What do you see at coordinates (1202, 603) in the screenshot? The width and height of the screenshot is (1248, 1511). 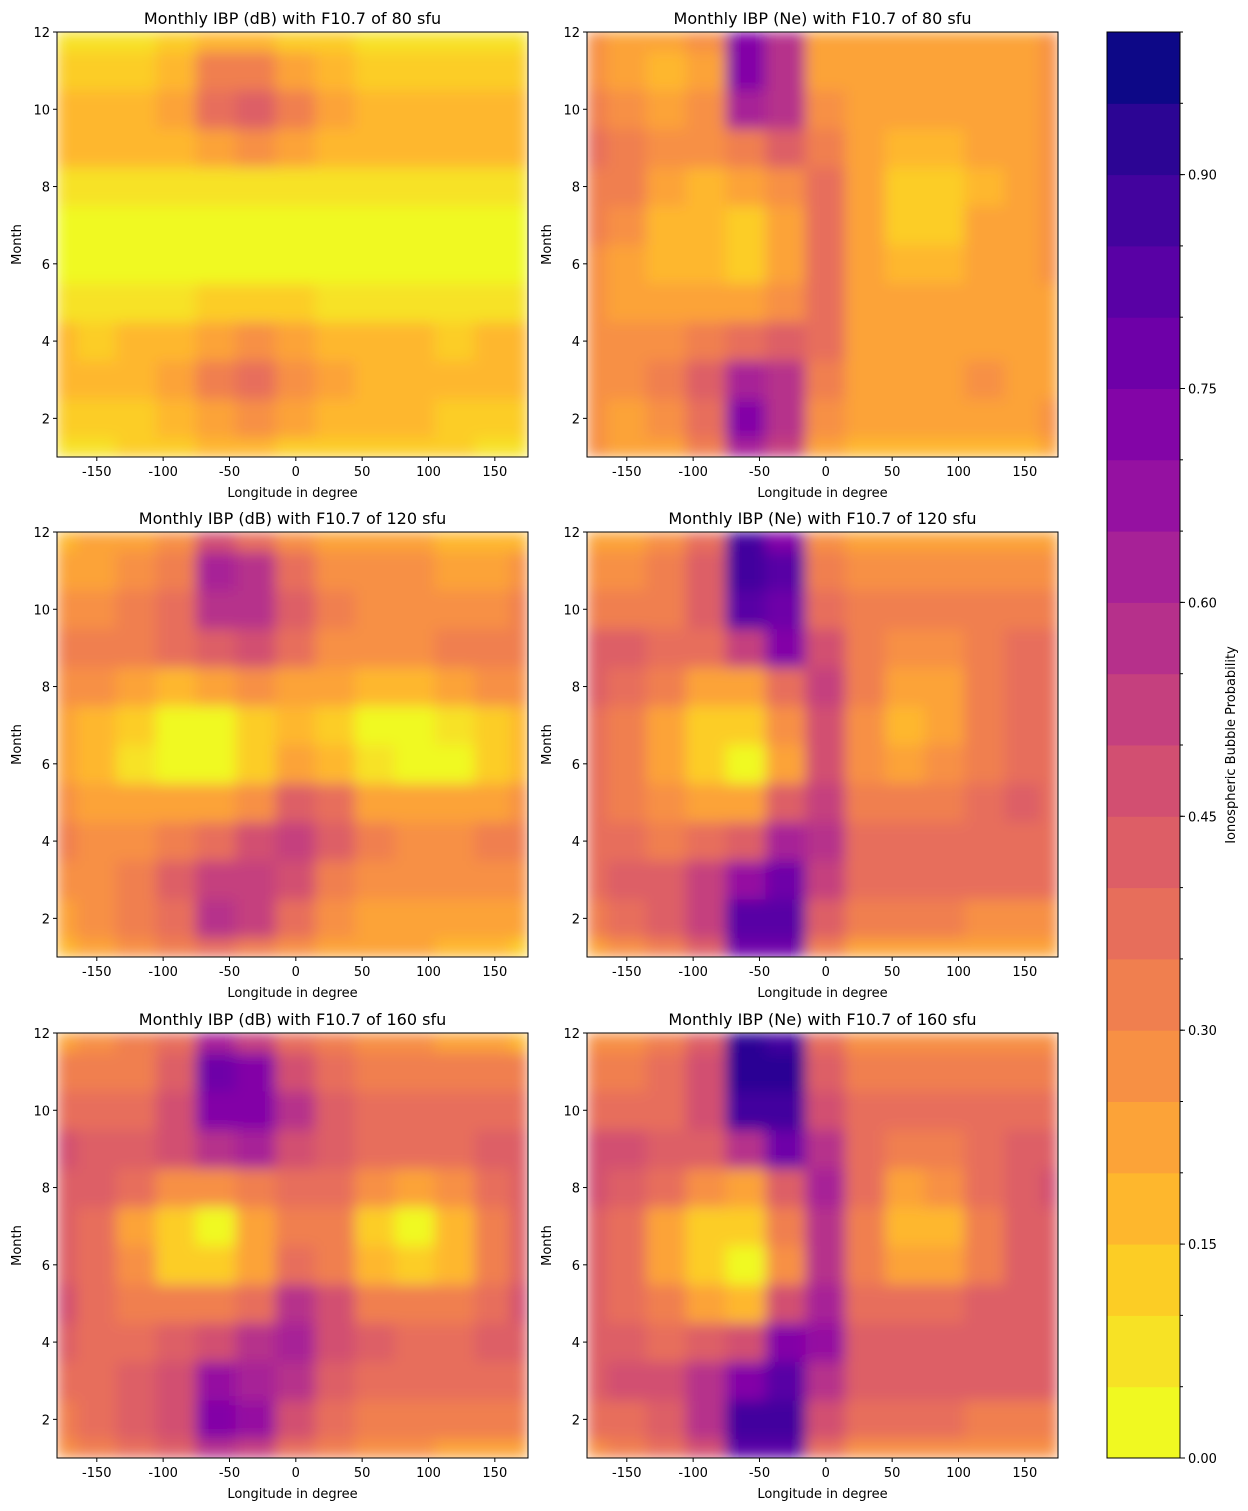 I see `colorbar-tick-label: 0.60` at bounding box center [1202, 603].